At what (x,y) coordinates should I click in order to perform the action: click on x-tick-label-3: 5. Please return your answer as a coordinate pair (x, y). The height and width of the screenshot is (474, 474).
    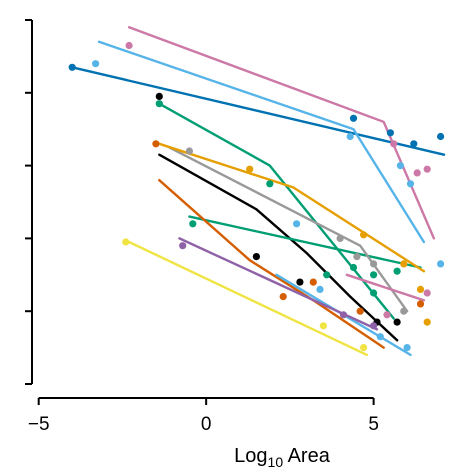
    Looking at the image, I should click on (373, 424).